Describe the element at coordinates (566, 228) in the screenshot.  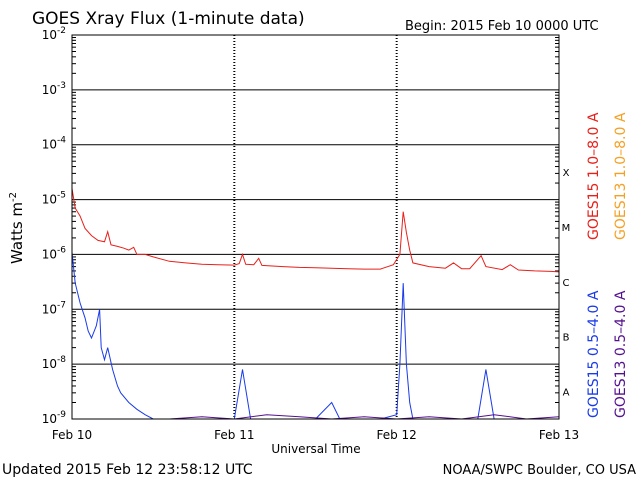
I see `flare-class-label: M` at that location.